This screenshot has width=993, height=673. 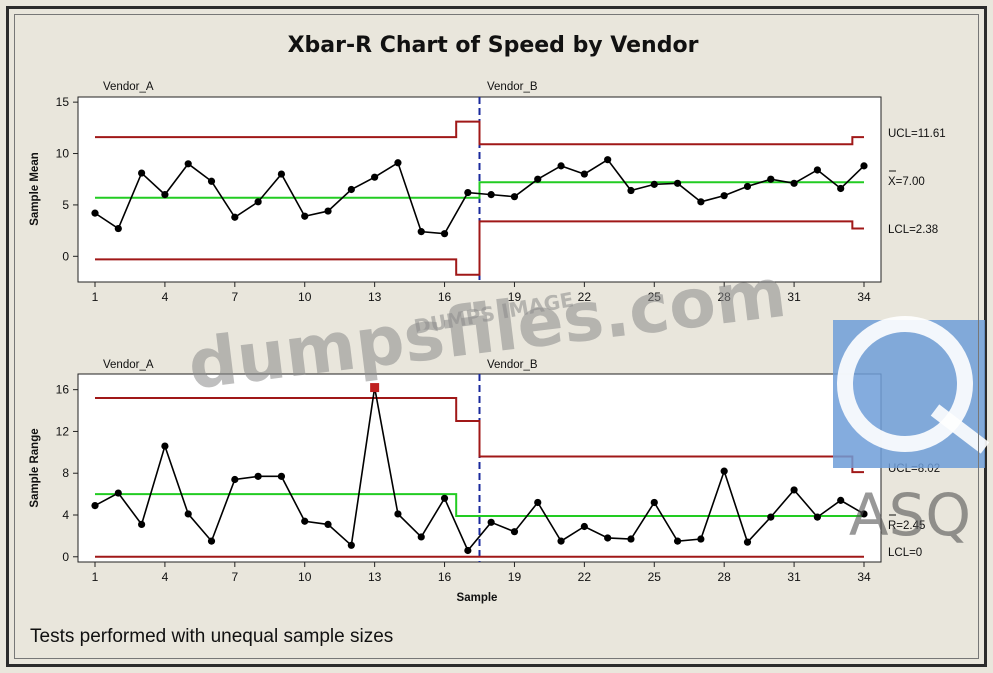 What do you see at coordinates (95, 577) in the screenshot?
I see `range-x-tick-label: 1` at bounding box center [95, 577].